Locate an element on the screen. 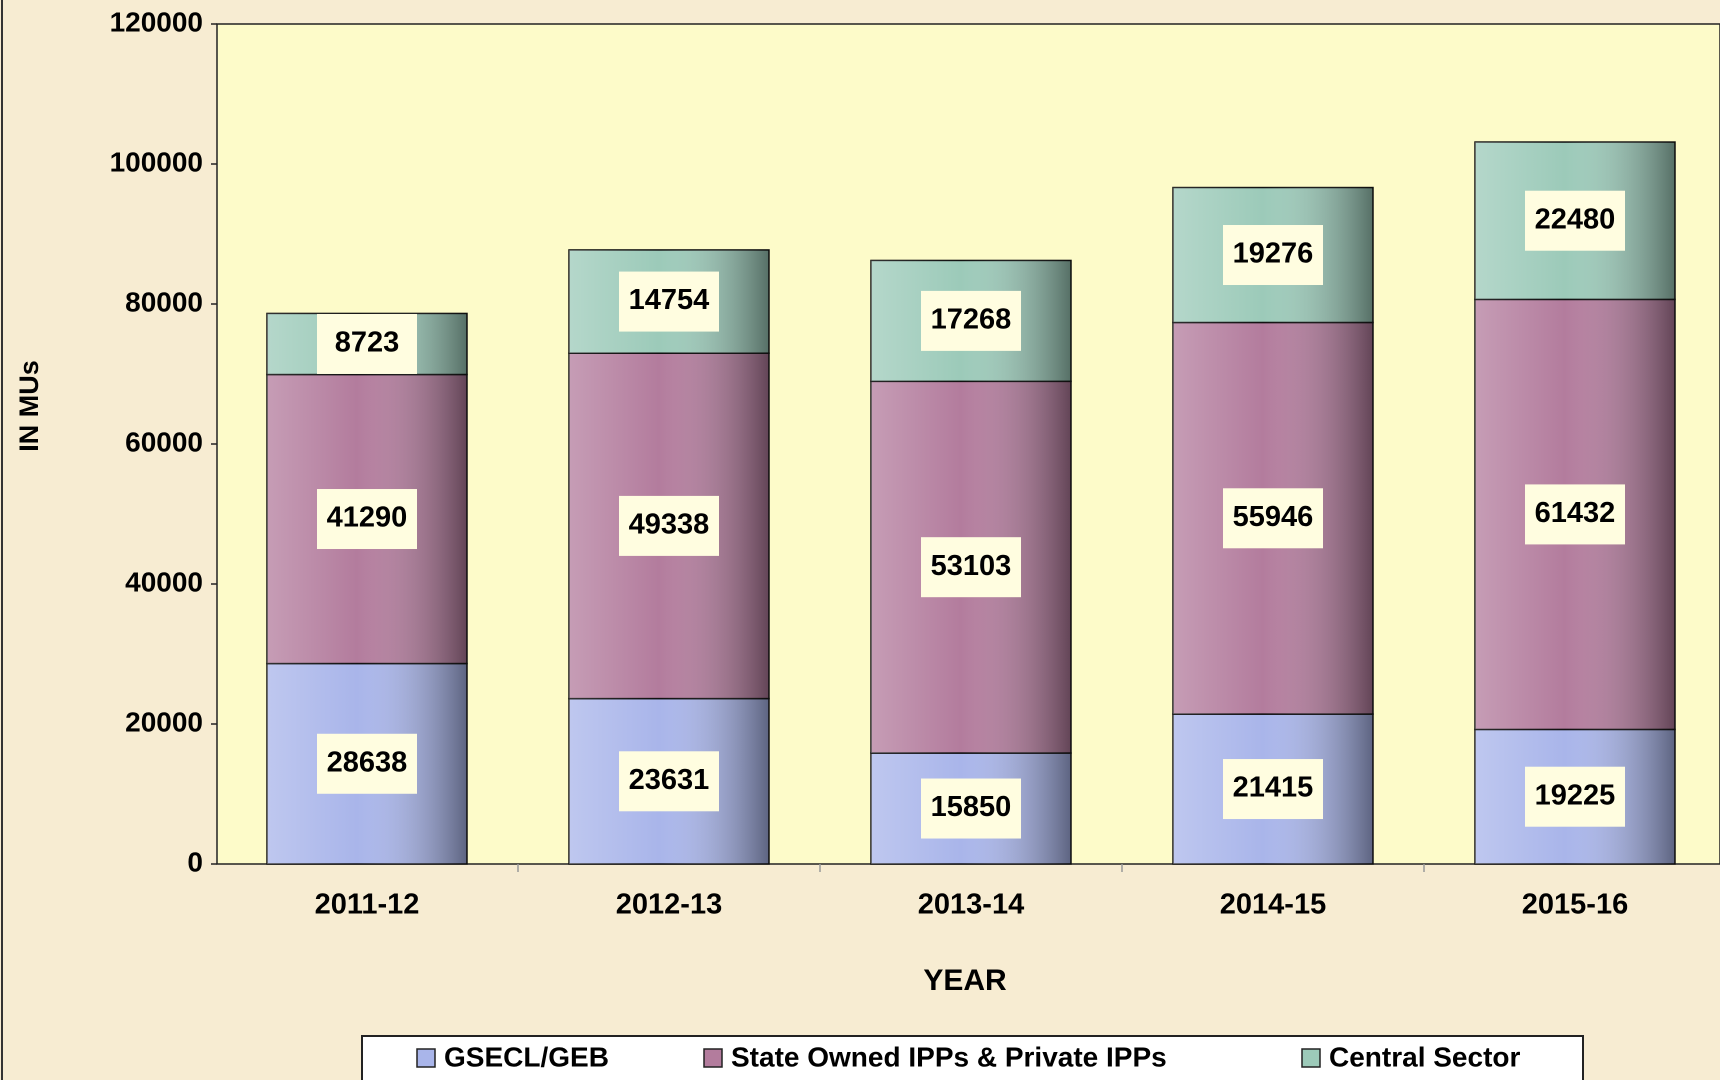 The height and width of the screenshot is (1080, 1720). value-label: 14754 is located at coordinates (669, 300).